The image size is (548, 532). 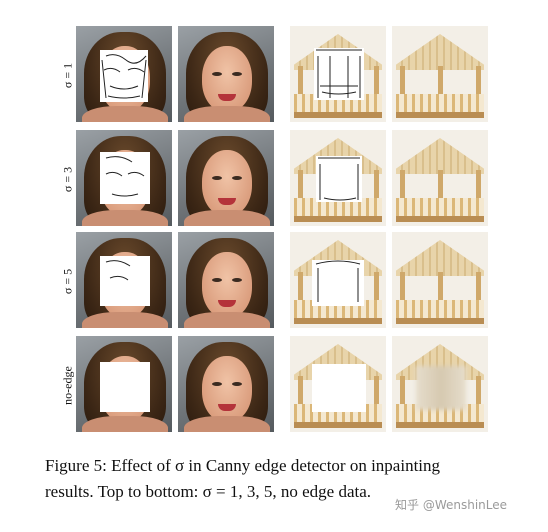 I want to click on row-label-sigma-5: σ = 5, so click(x=67, y=281).